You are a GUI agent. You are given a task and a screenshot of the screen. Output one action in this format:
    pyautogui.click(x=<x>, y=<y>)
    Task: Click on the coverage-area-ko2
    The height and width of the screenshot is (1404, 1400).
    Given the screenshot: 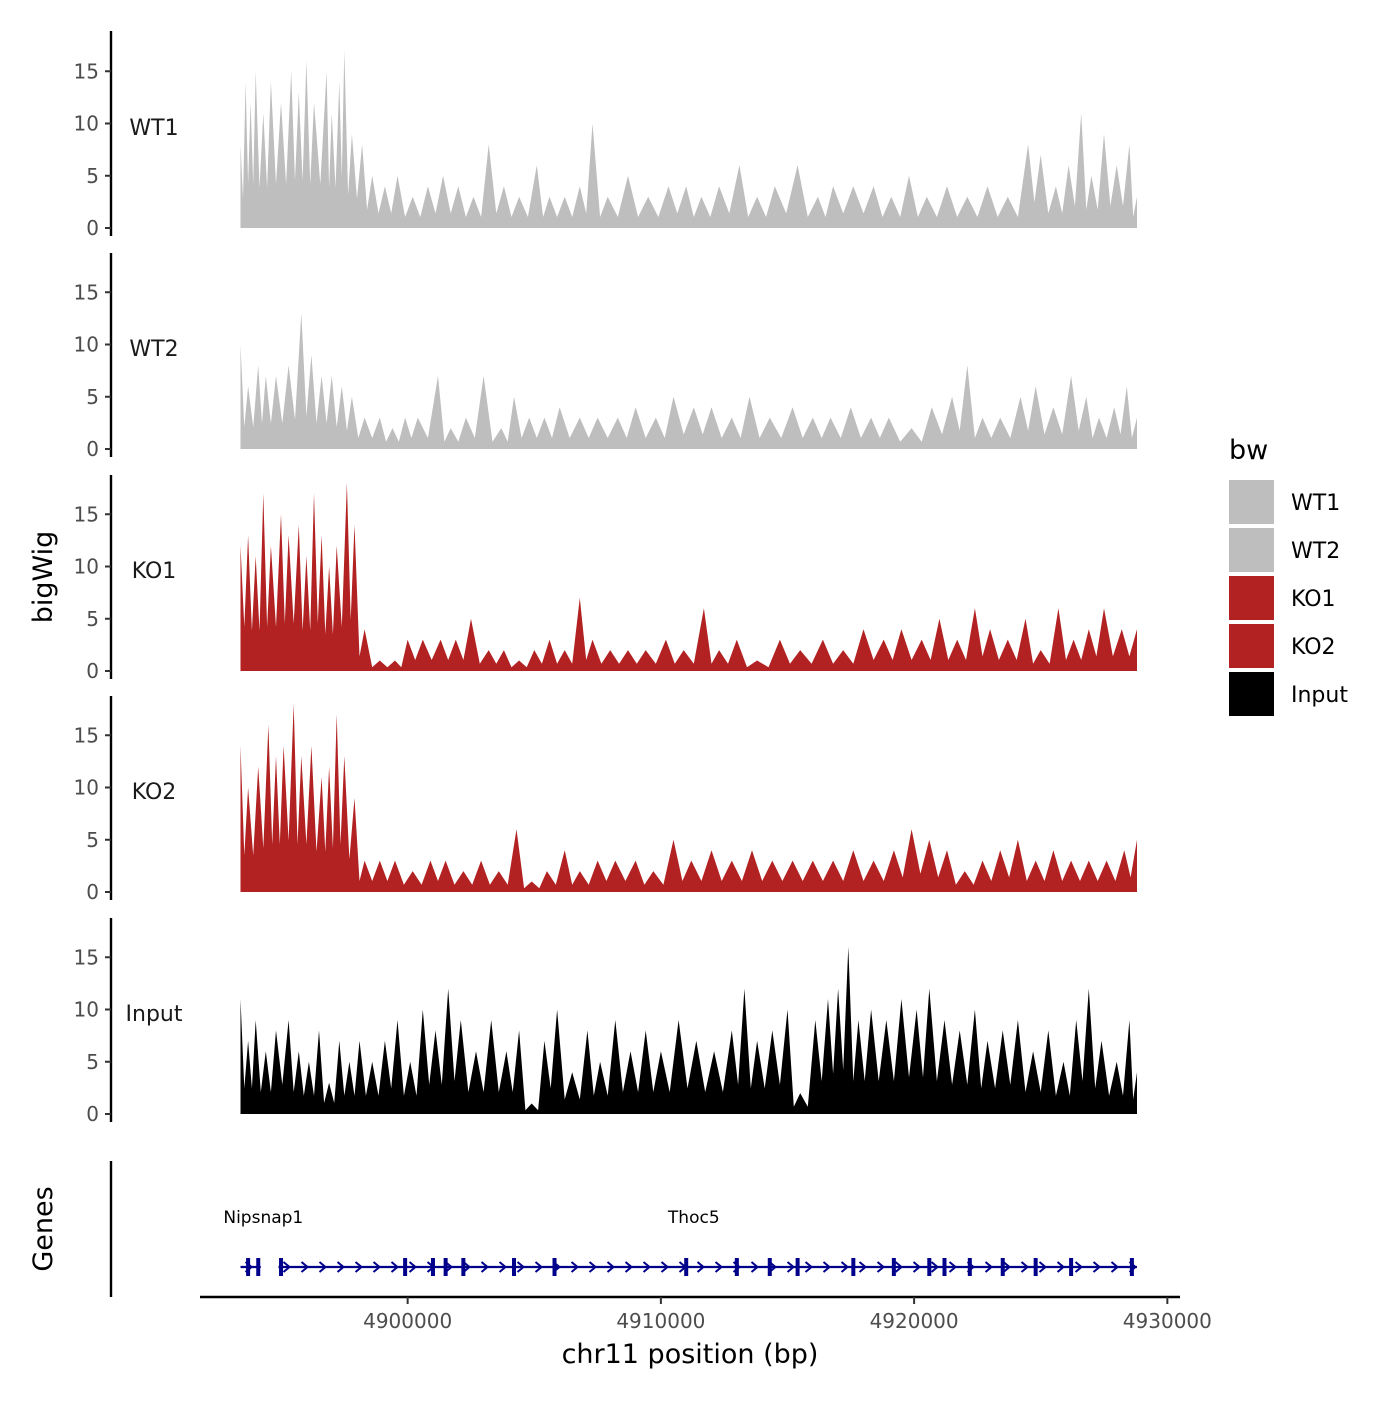 What is the action you would take?
    pyautogui.click(x=688, y=797)
    